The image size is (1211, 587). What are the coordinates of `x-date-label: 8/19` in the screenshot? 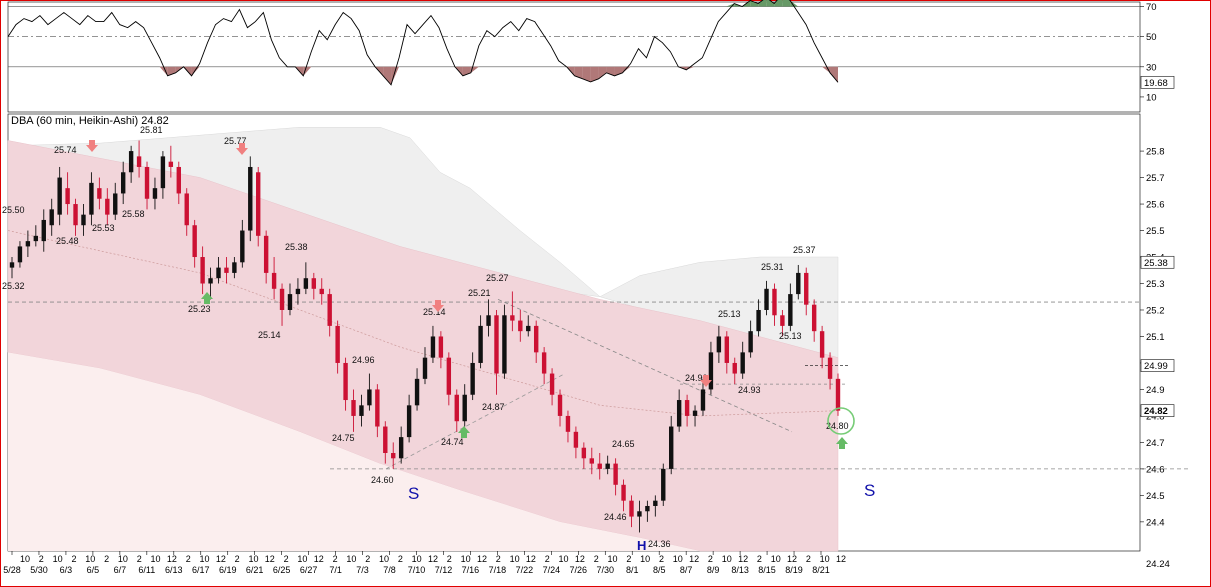 It's located at (794, 570).